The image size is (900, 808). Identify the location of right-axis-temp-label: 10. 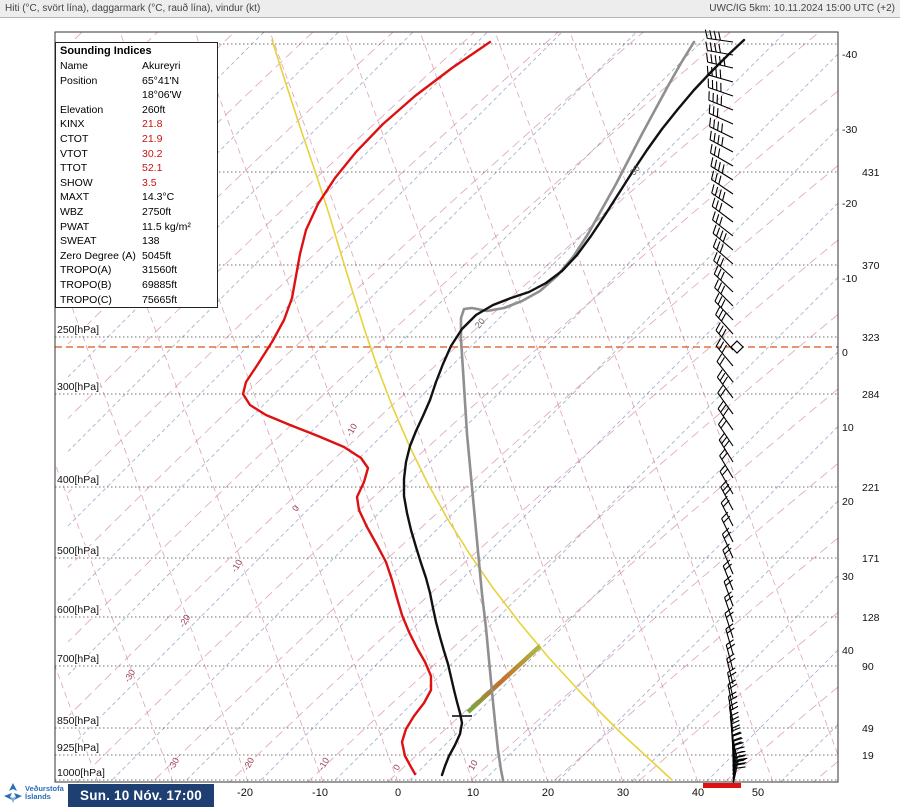
(848, 428).